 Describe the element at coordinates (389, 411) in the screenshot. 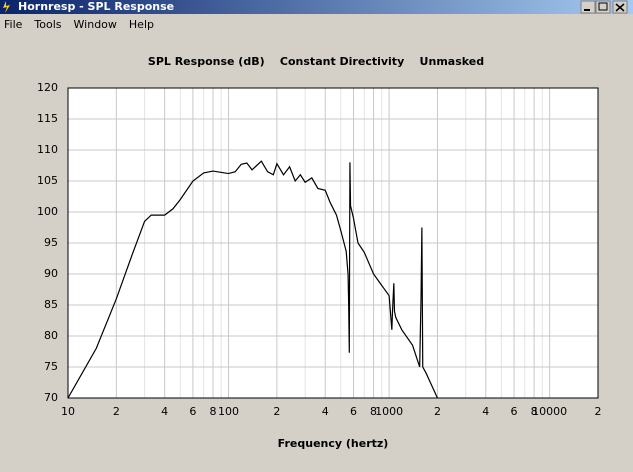

I see `x-tick-label: 1000` at that location.